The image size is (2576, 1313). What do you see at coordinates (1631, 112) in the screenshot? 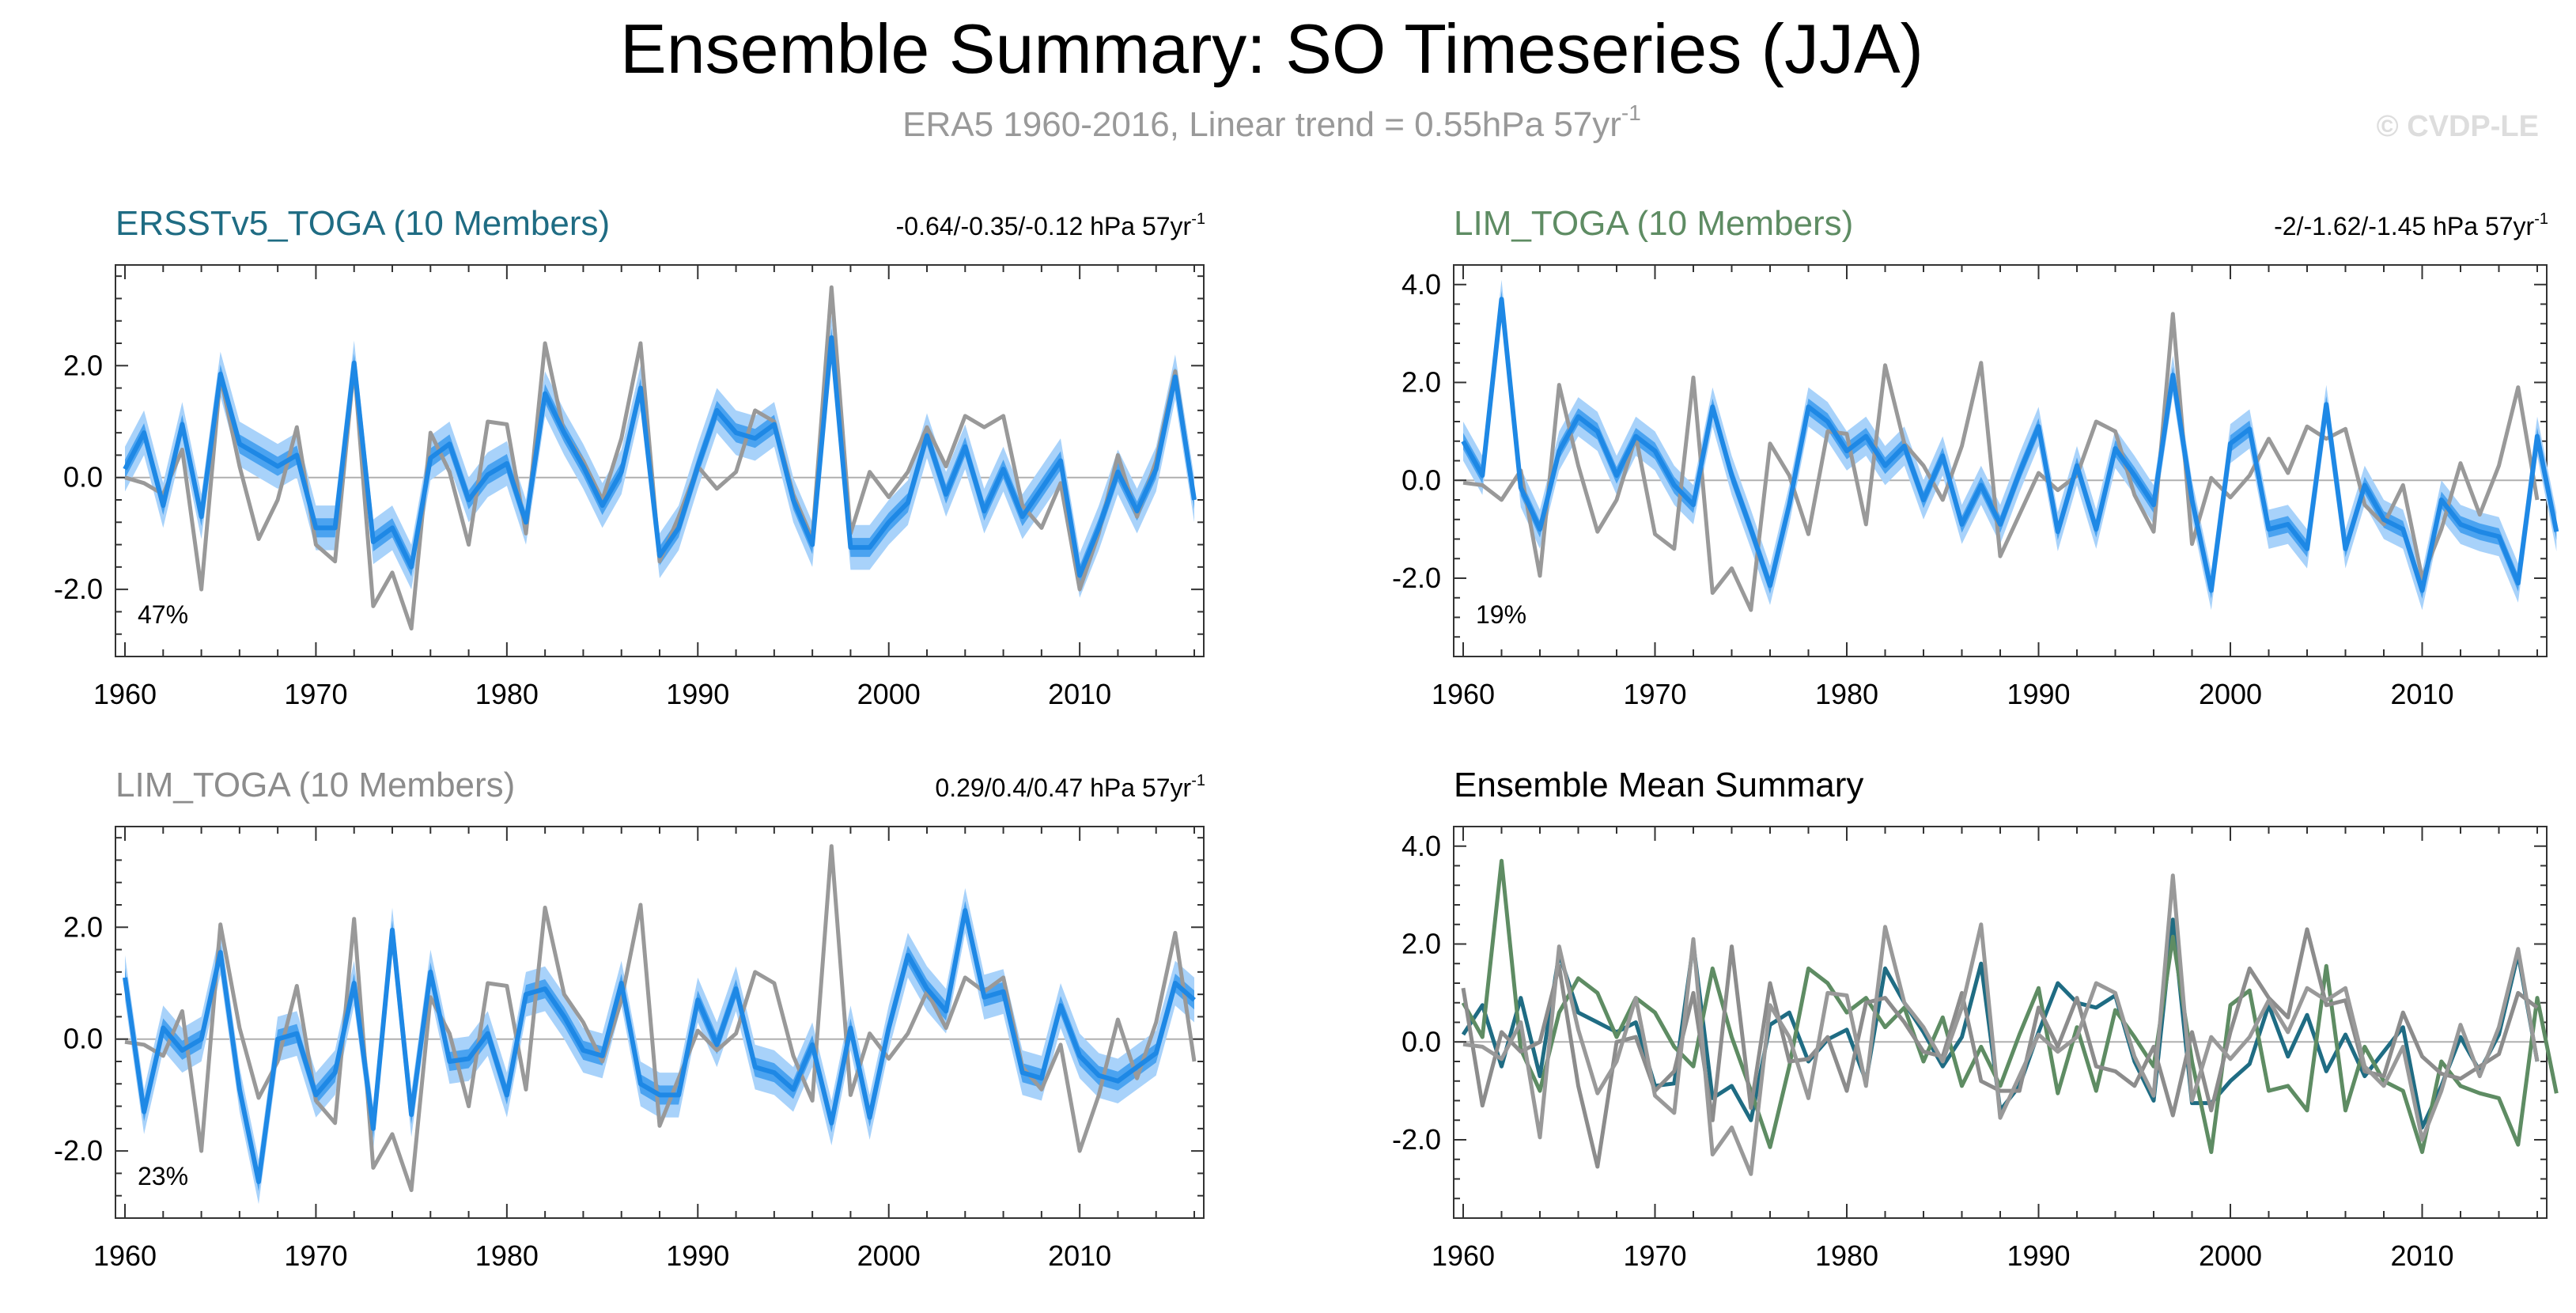
I see `subtitle-superscript: -1` at bounding box center [1631, 112].